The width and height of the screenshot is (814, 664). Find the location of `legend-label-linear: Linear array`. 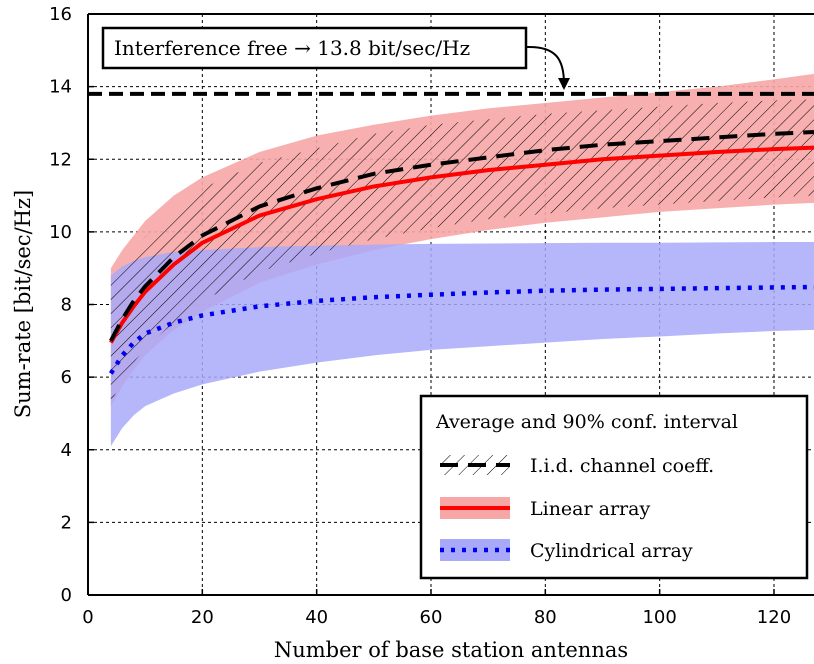

legend-label-linear: Linear array is located at coordinates (590, 509).